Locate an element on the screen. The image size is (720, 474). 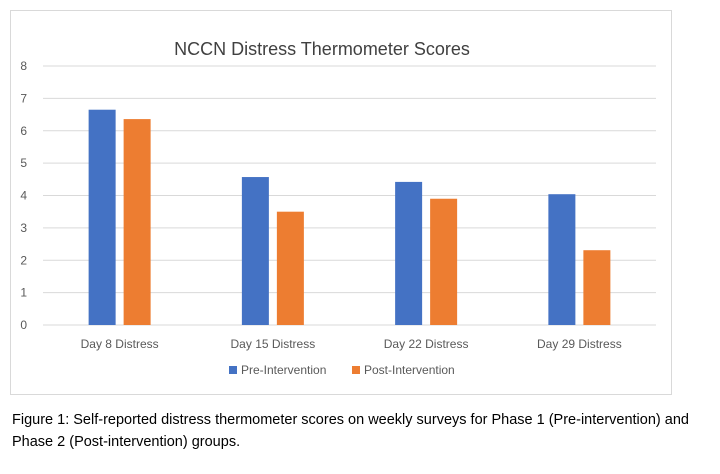
legend-label: Post-Intervention is located at coordinates (409, 370).